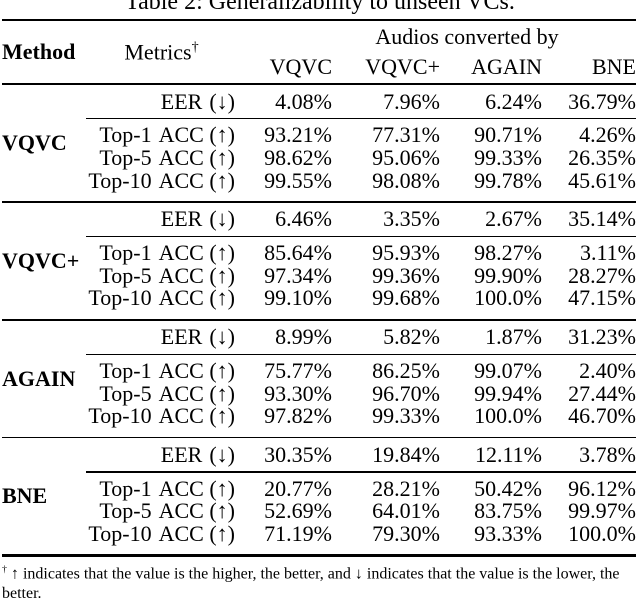 This screenshot has height=600, width=640. What do you see at coordinates (298, 253) in the screenshot?
I see `value-cell: 85.64%` at bounding box center [298, 253].